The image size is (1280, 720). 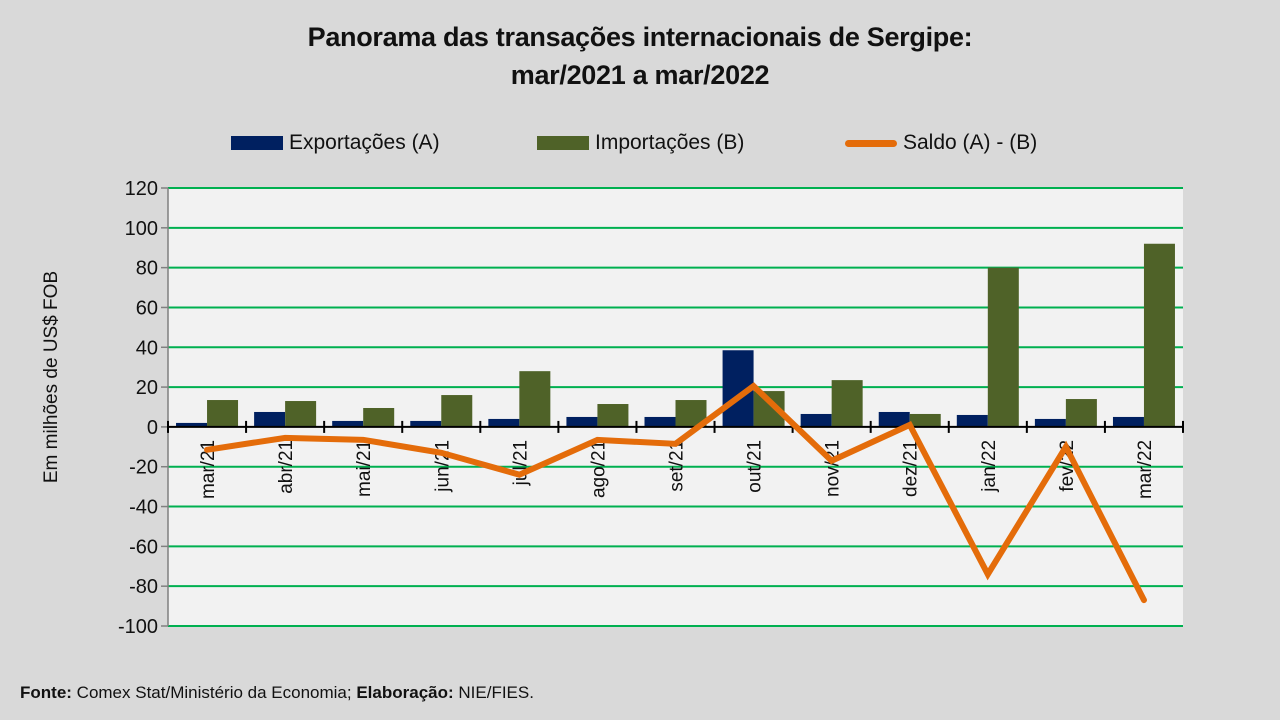 I want to click on x-category-label: set/21, so click(x=677, y=466).